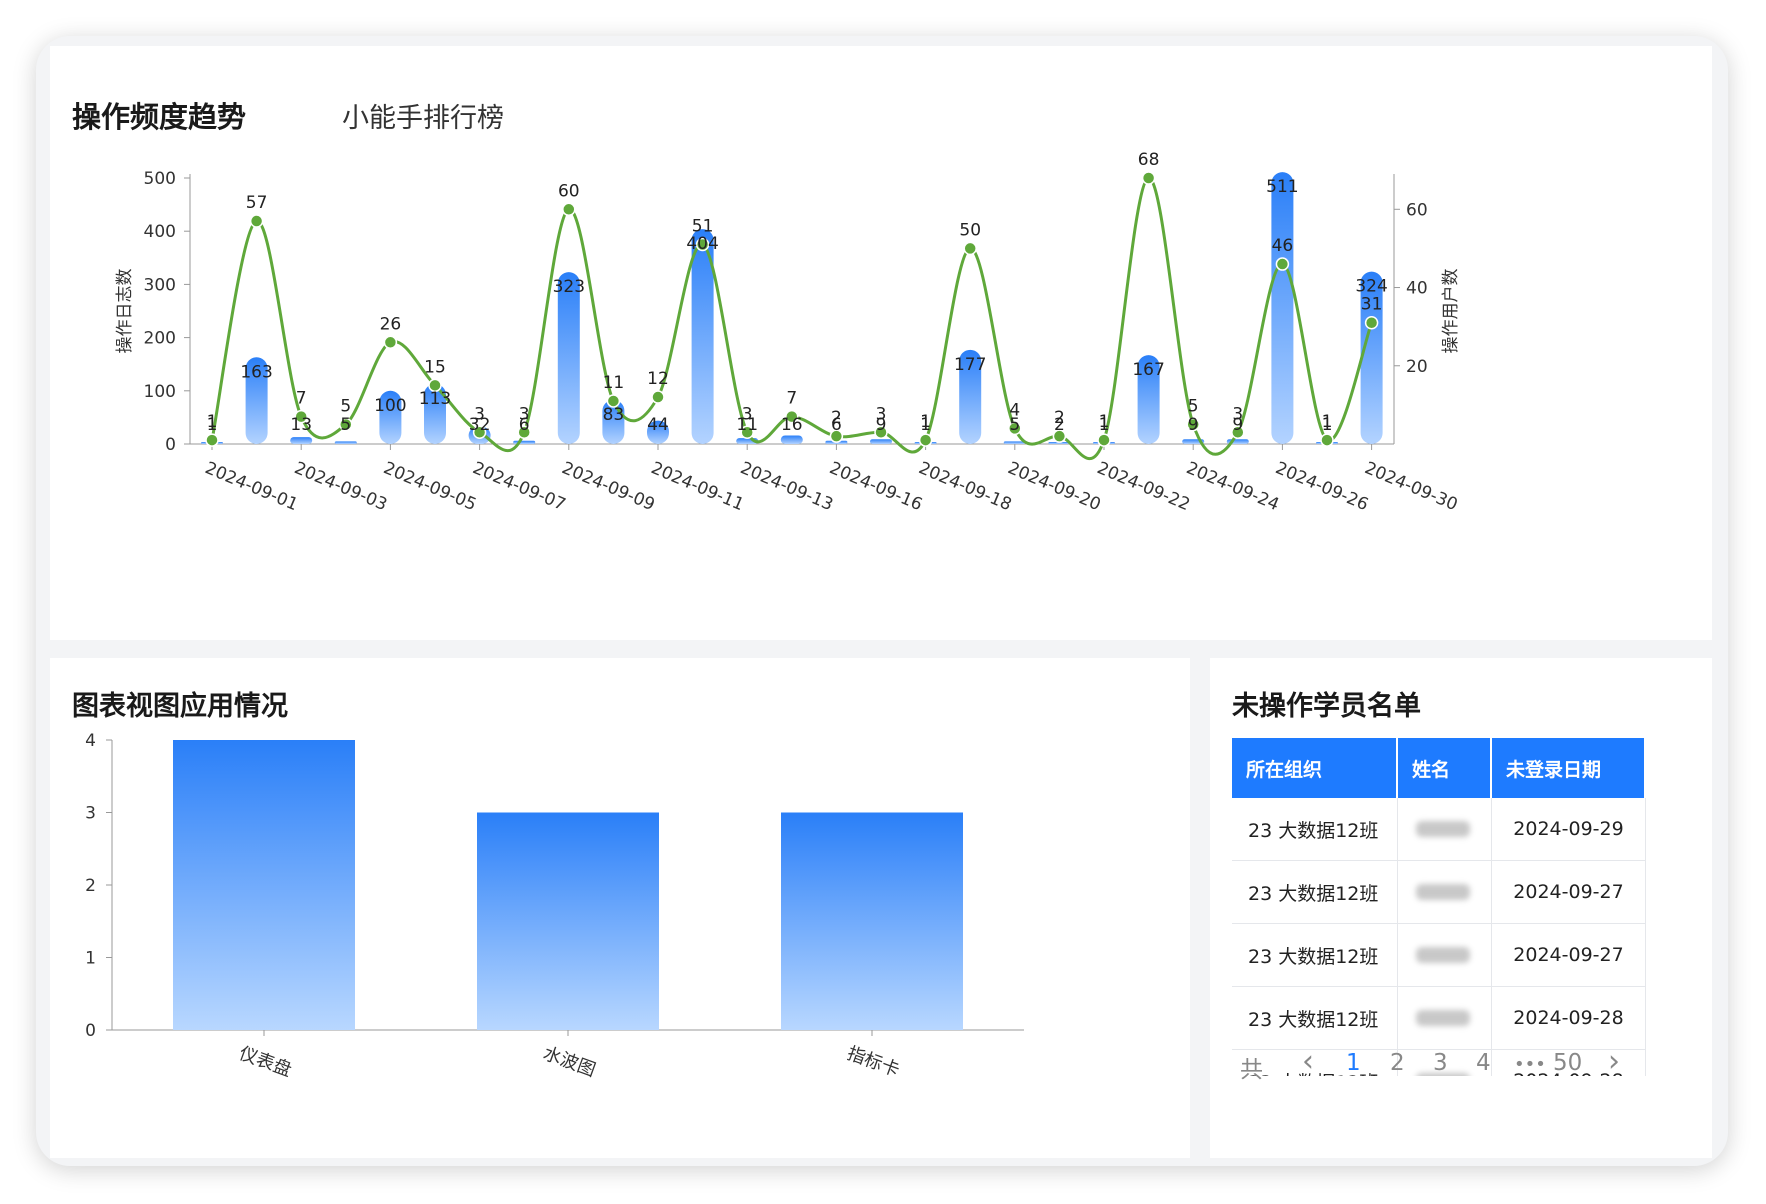 Image resolution: width=1766 pixels, height=1204 pixels. Describe the element at coordinates (435, 399) in the screenshot. I see `bar-data-label: 113` at that location.